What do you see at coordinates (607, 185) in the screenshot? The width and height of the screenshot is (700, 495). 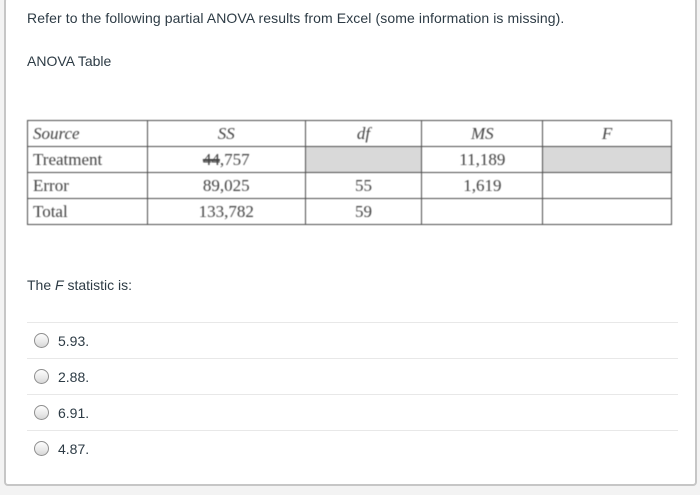 I see `cell-error-f` at bounding box center [607, 185].